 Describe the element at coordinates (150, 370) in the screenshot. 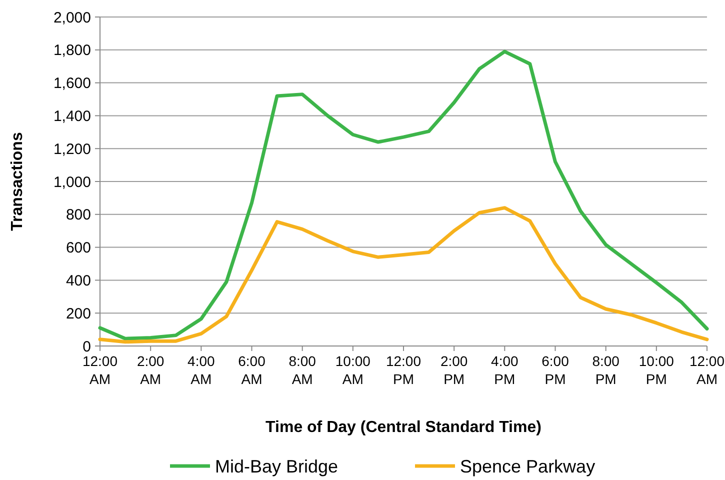

I see `x-tick-label: 2:00 AM` at that location.